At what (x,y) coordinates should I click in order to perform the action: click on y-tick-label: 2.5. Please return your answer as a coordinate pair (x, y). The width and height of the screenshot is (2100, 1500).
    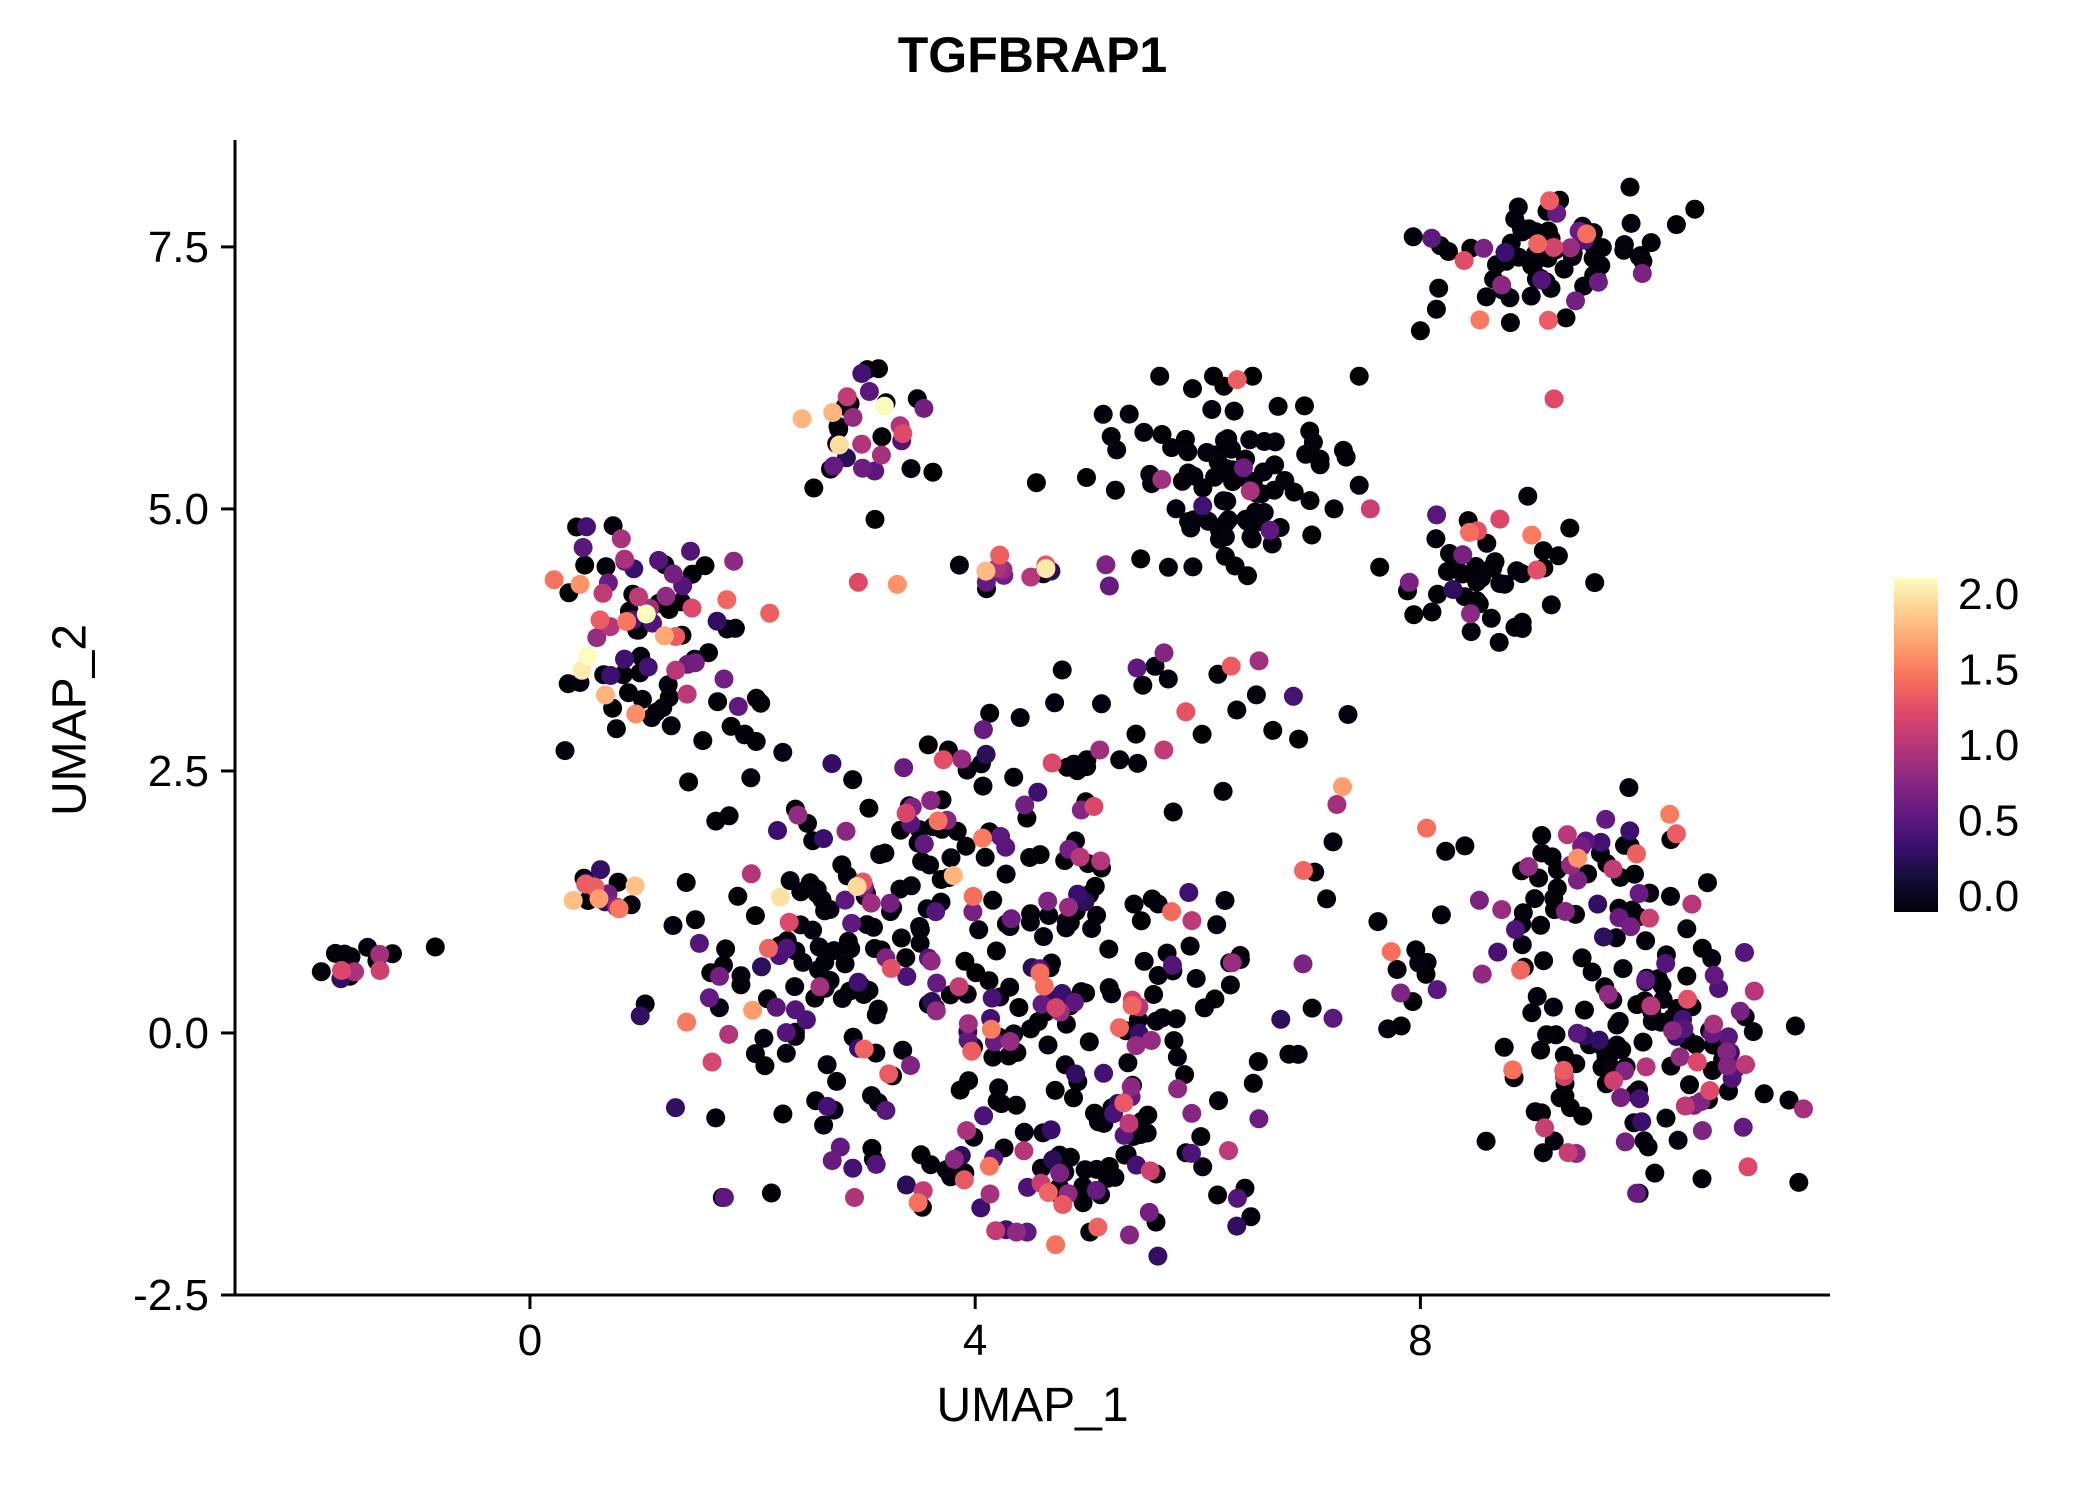
    Looking at the image, I should click on (178, 771).